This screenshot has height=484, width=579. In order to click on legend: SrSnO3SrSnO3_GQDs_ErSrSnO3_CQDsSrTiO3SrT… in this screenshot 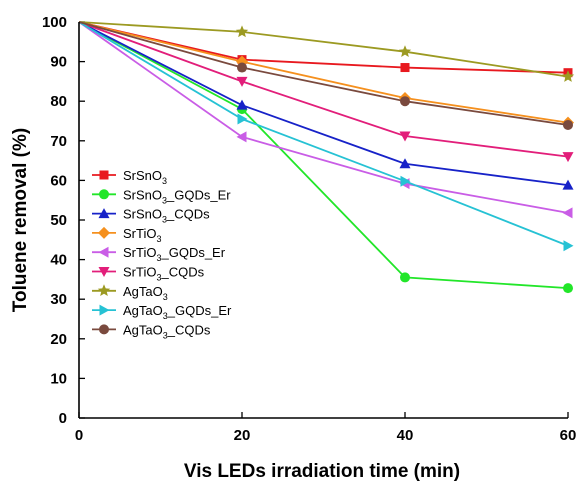, I will do `click(162, 254)`.